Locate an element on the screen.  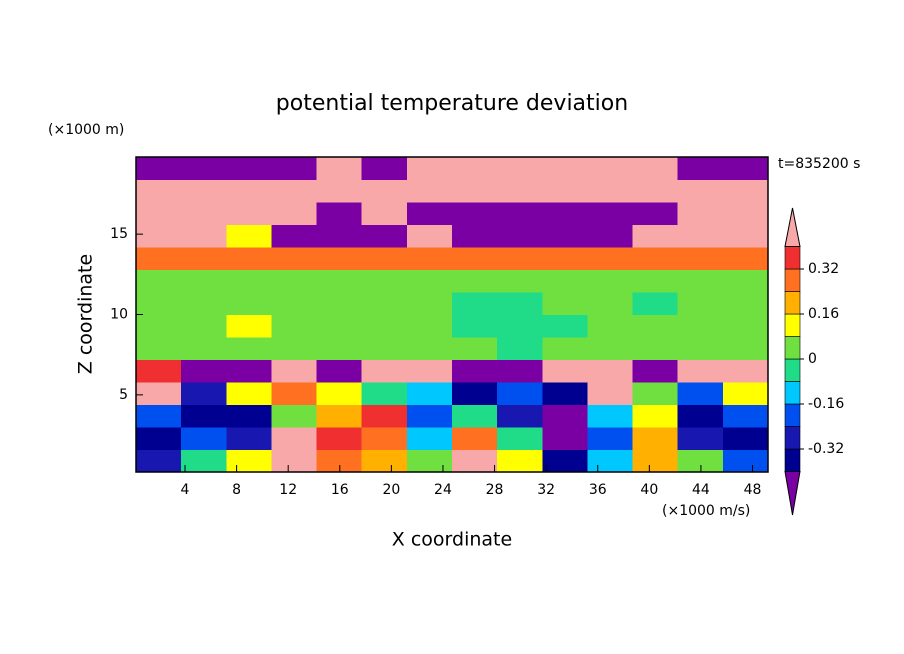
colorbar-tick-label: 0 is located at coordinates (812, 359).